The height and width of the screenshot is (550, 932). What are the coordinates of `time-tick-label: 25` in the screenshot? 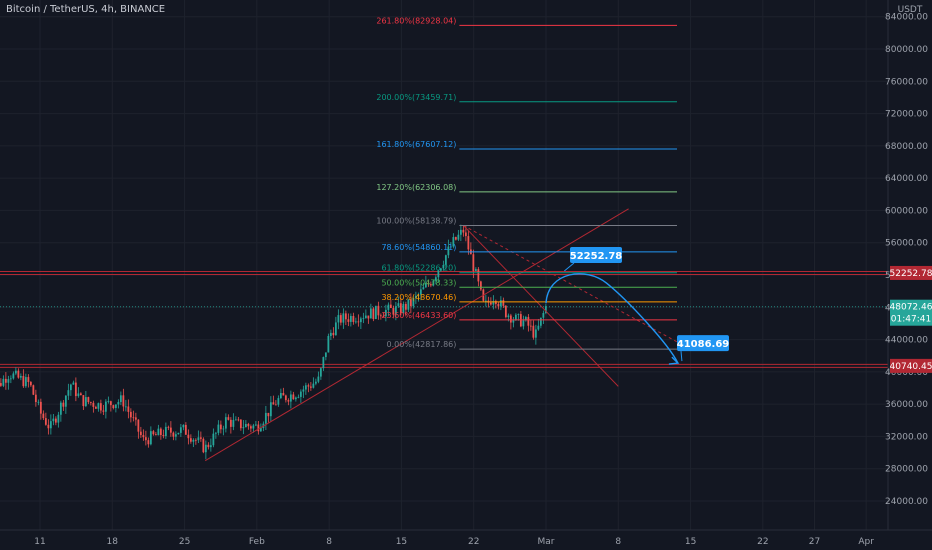 It's located at (184, 542).